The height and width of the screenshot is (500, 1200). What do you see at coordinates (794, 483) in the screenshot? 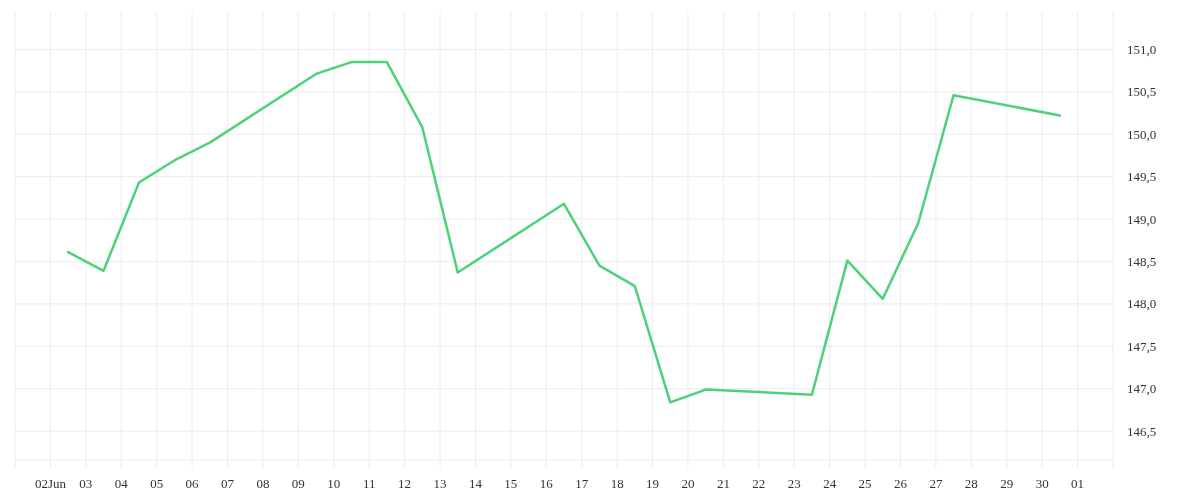
I see `x-tick-label: 23` at bounding box center [794, 483].